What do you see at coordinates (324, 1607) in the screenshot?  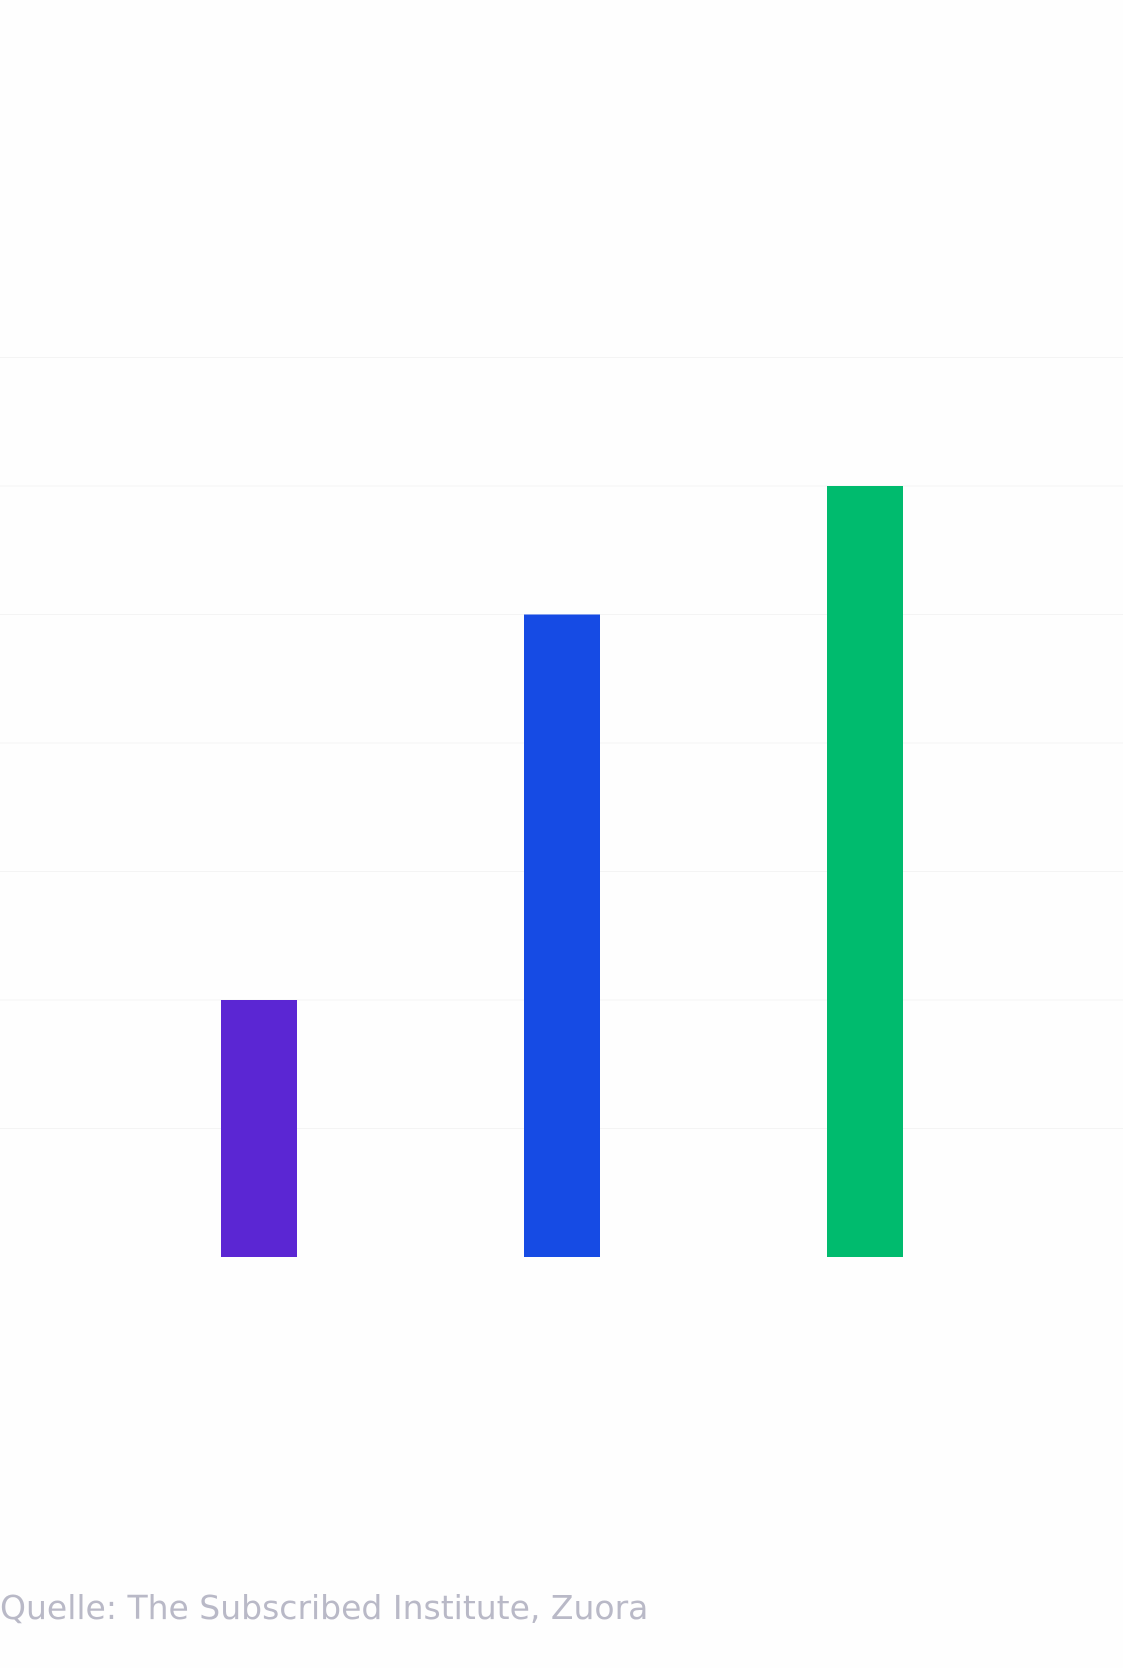 I see `source-note: Quelle: The Subscribed Institute, Zuora` at bounding box center [324, 1607].